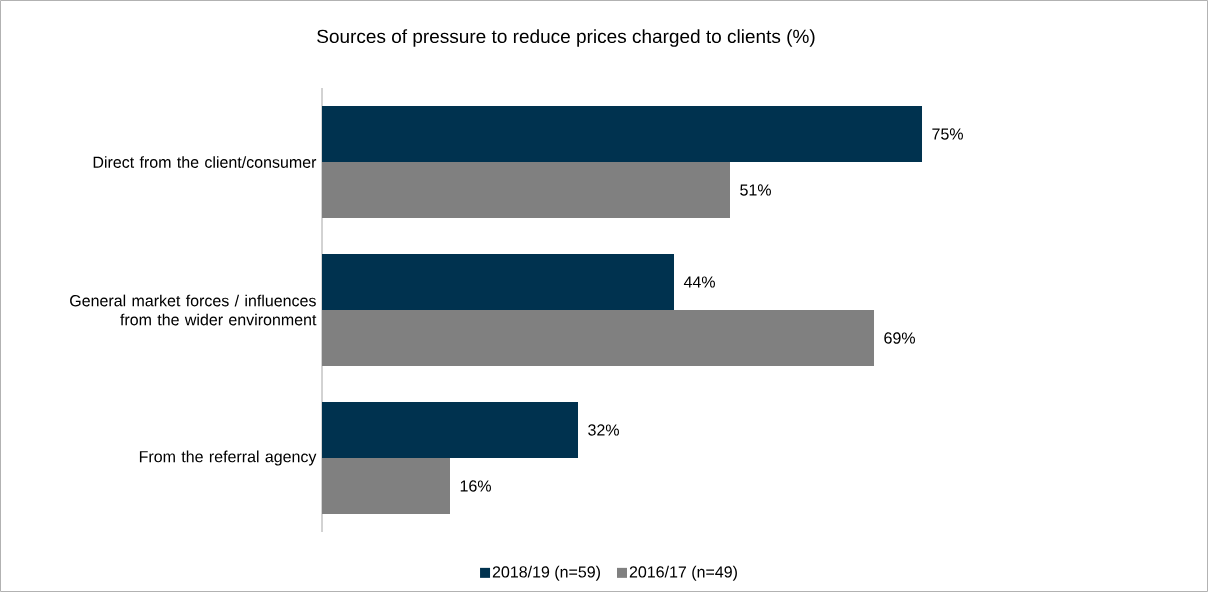  Describe the element at coordinates (228, 458) in the screenshot. I see `y-tick-label: From the referral agency` at that location.